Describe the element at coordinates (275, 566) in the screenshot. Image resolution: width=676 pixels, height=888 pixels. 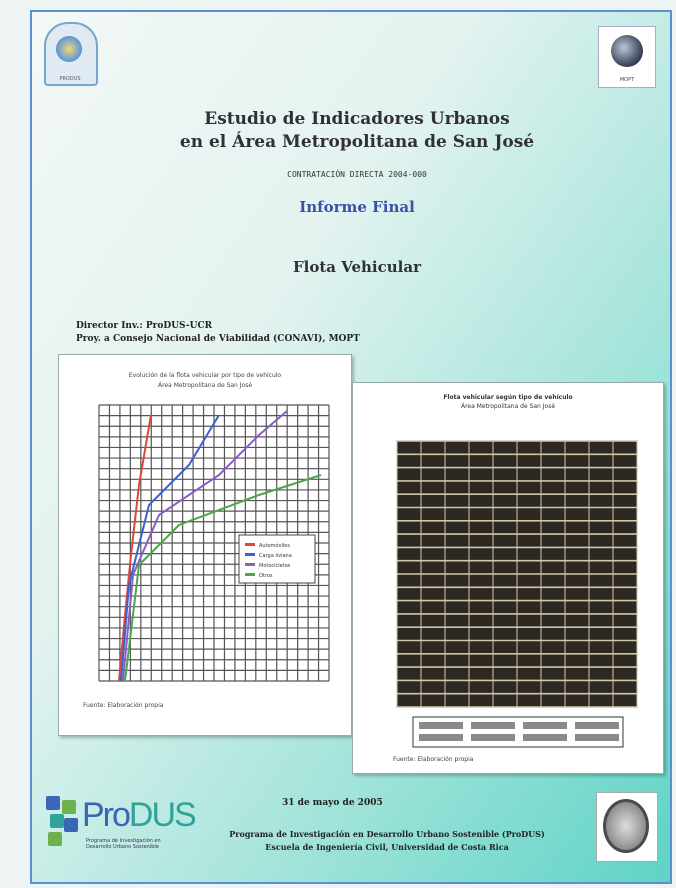
I see `left-legend-label: Motocicletas` at that location.